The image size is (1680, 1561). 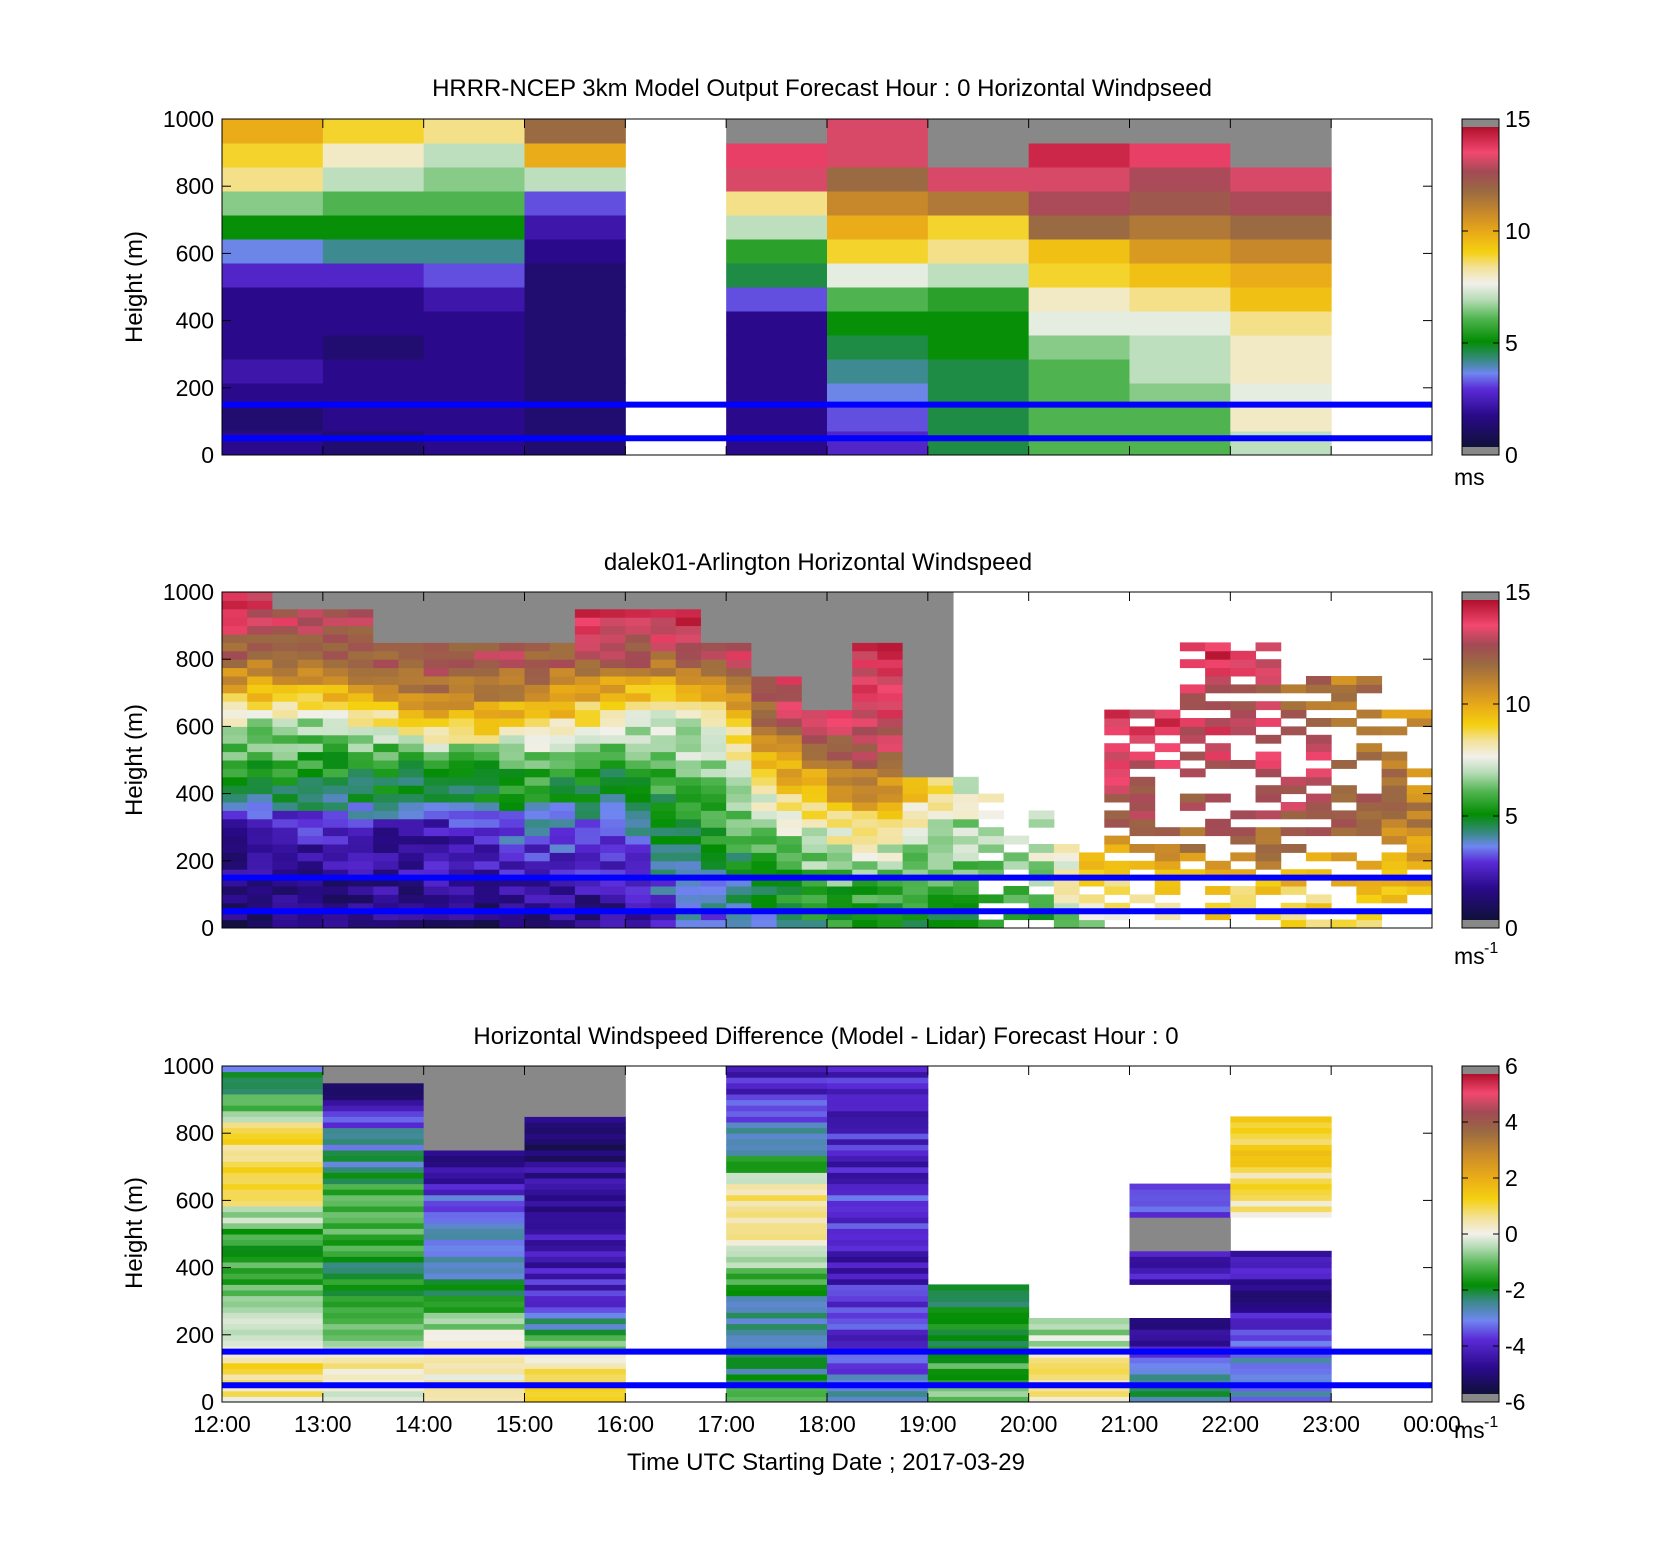 I want to click on y-tick-label: 400, so click(x=195, y=1268).